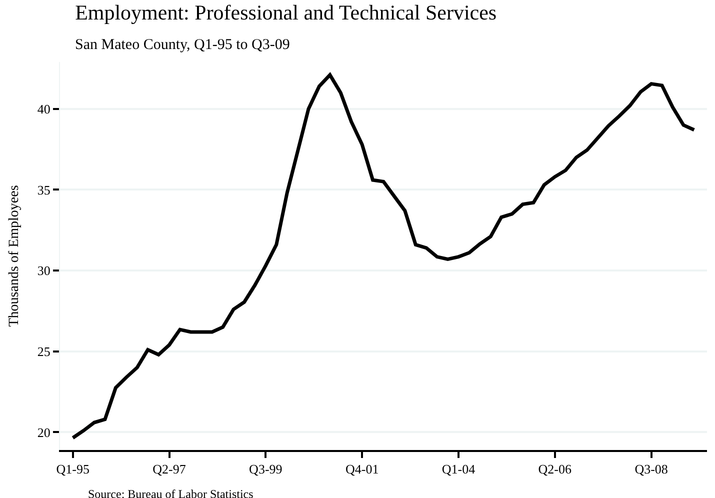  Describe the element at coordinates (286, 12) in the screenshot. I see `chart-title: Employment: Professional and Technical Services` at that location.